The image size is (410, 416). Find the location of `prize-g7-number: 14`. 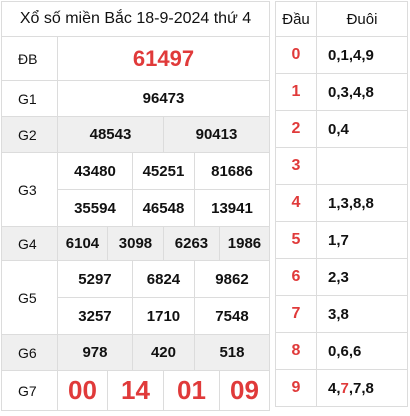

prize-g7-number: 14 is located at coordinates (135, 390).